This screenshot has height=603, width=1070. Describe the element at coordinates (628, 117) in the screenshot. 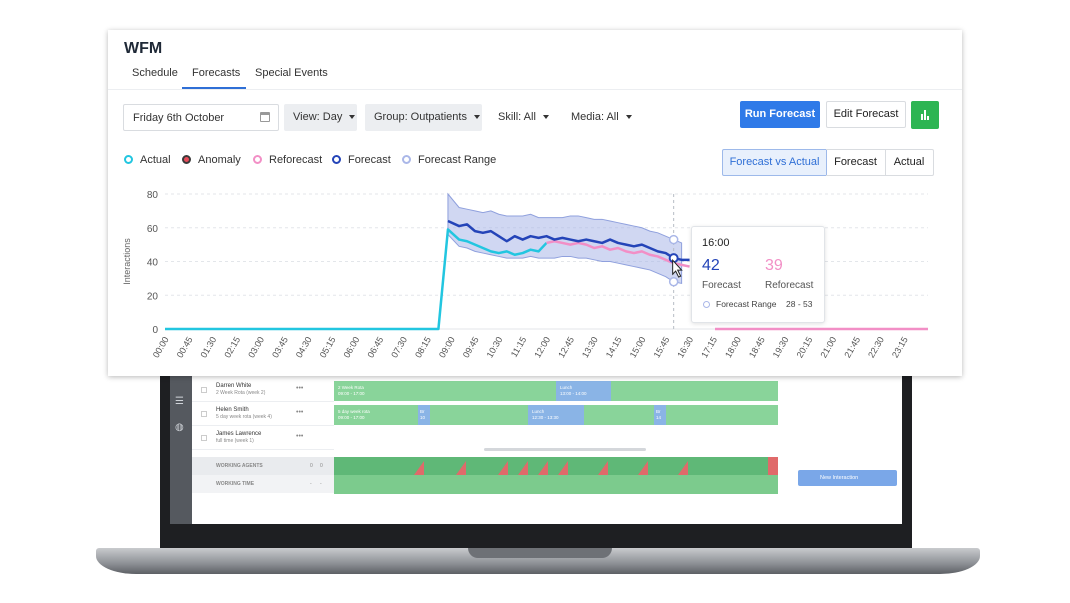

I see `chevron-down-icon` at that location.